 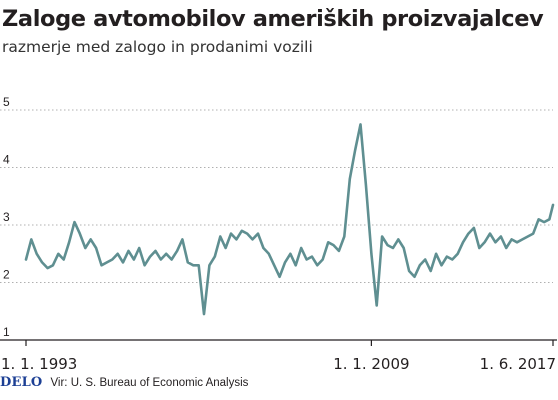 I want to click on x-tick-label-2: 1. 6. 2017, so click(x=518, y=364).